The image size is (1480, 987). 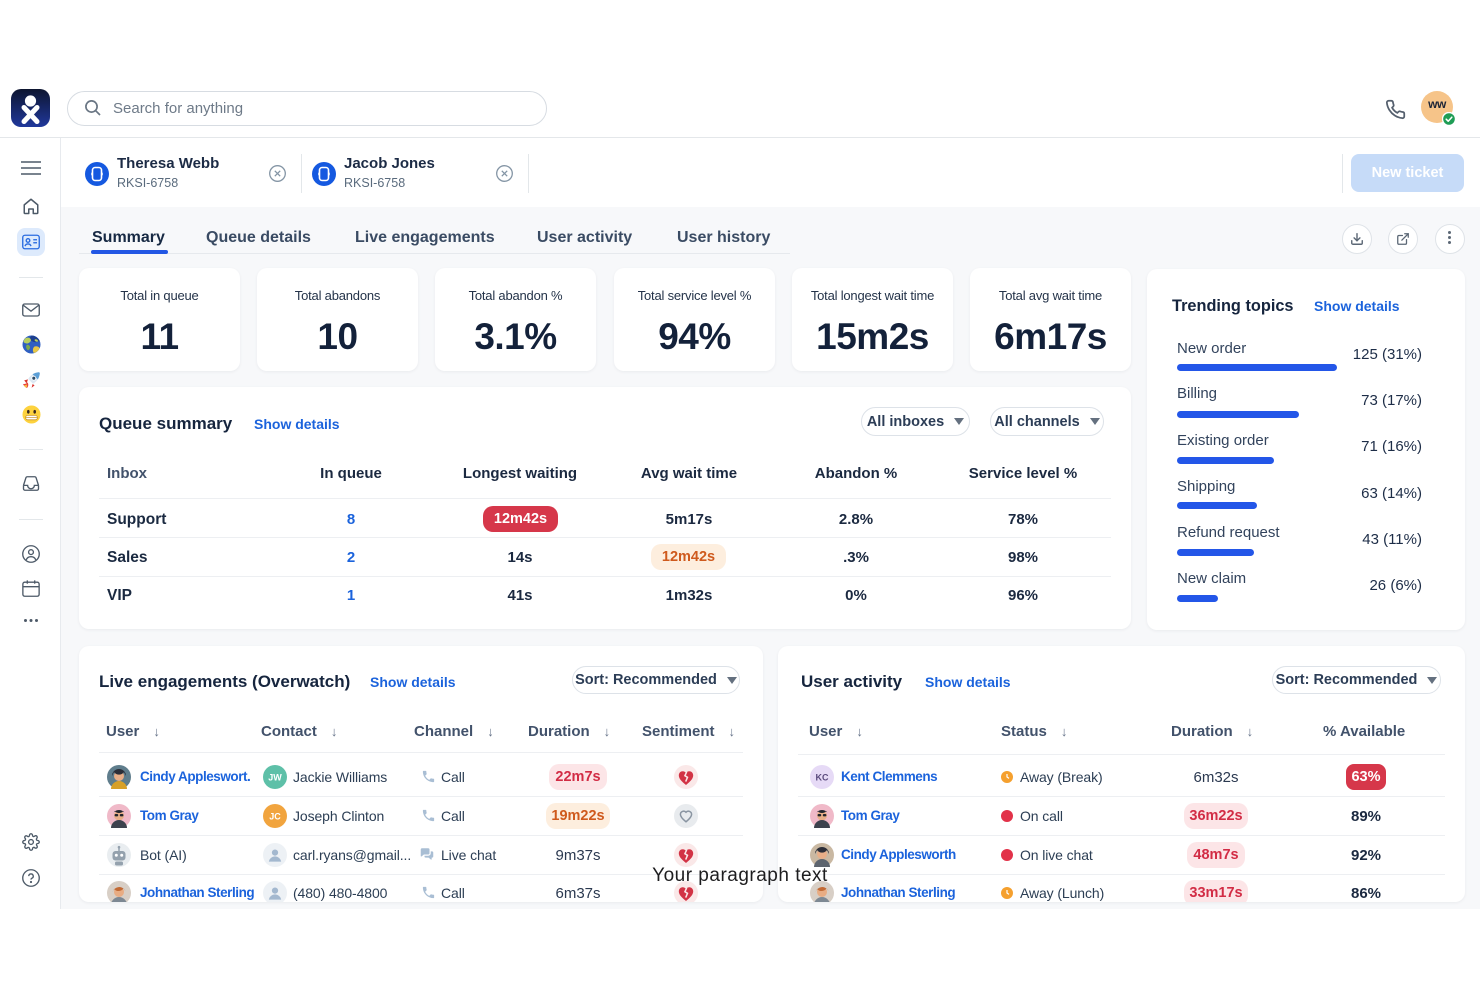 I want to click on svg-text: JW, so click(x=275, y=778).